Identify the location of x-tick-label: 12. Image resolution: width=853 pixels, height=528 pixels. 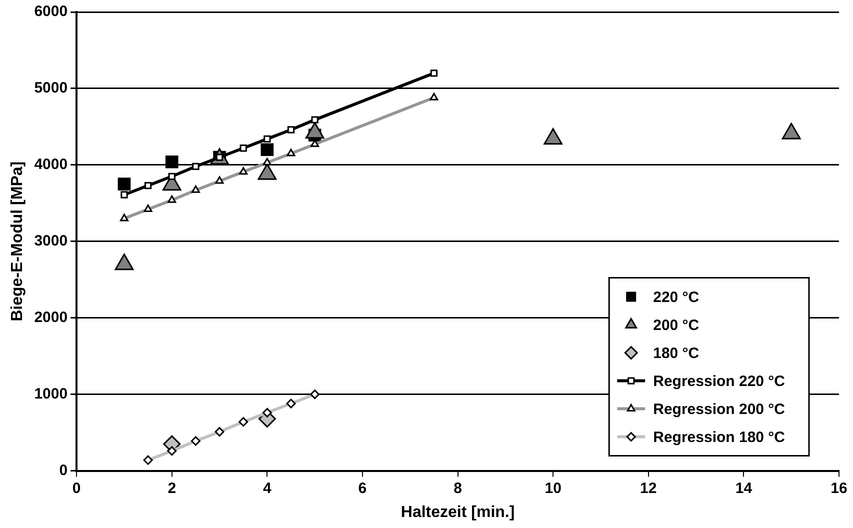
(648, 488).